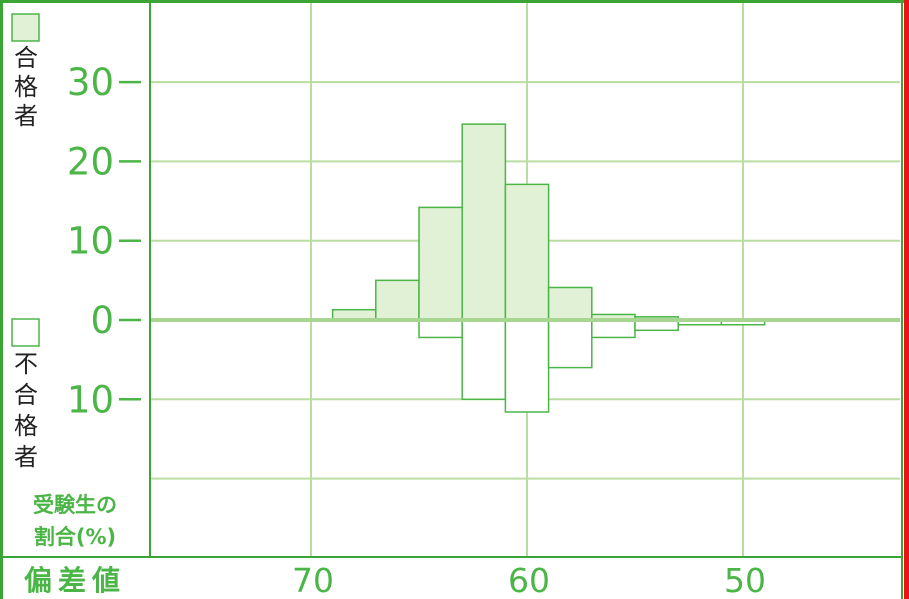  What do you see at coordinates (25, 27) in the screenshot?
I see `pass-swatch` at bounding box center [25, 27].